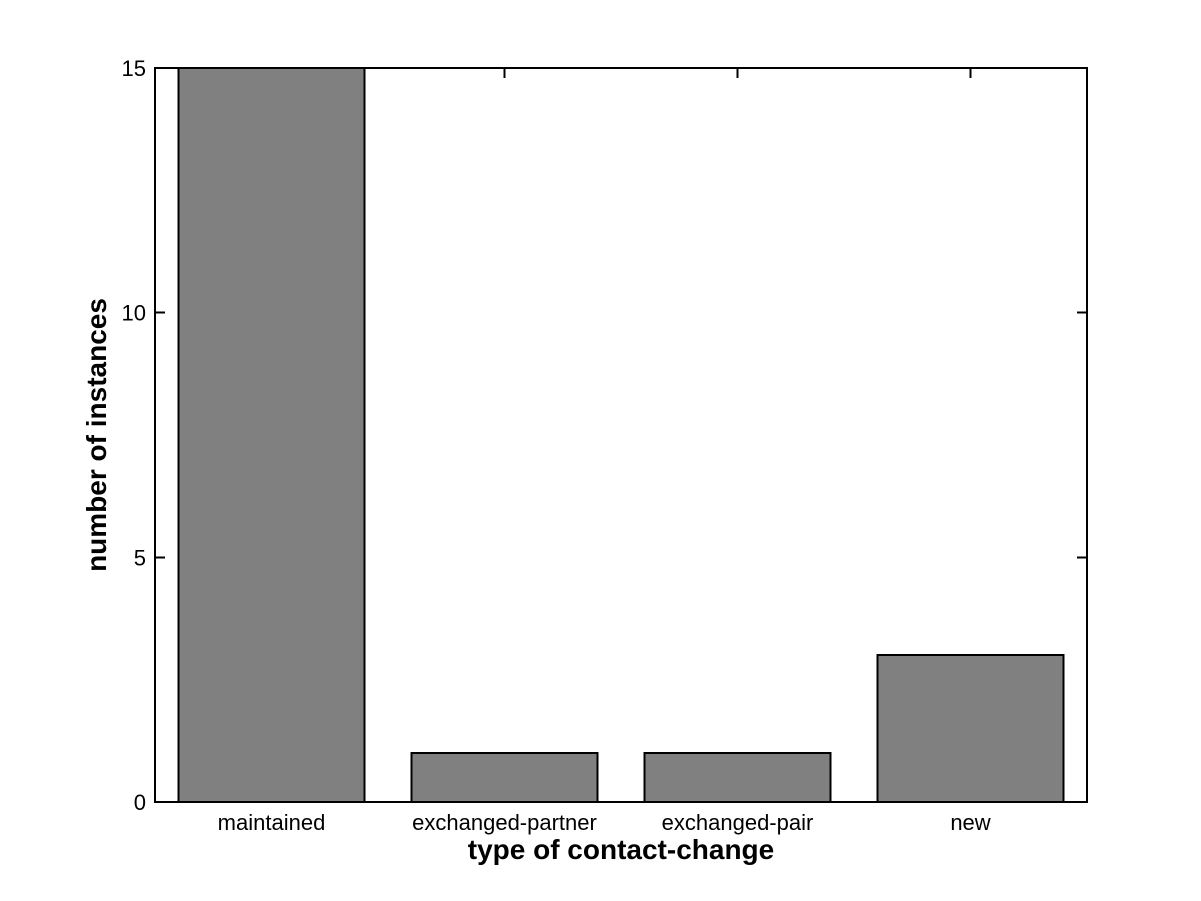  Describe the element at coordinates (970, 729) in the screenshot. I see `bar-new` at that location.